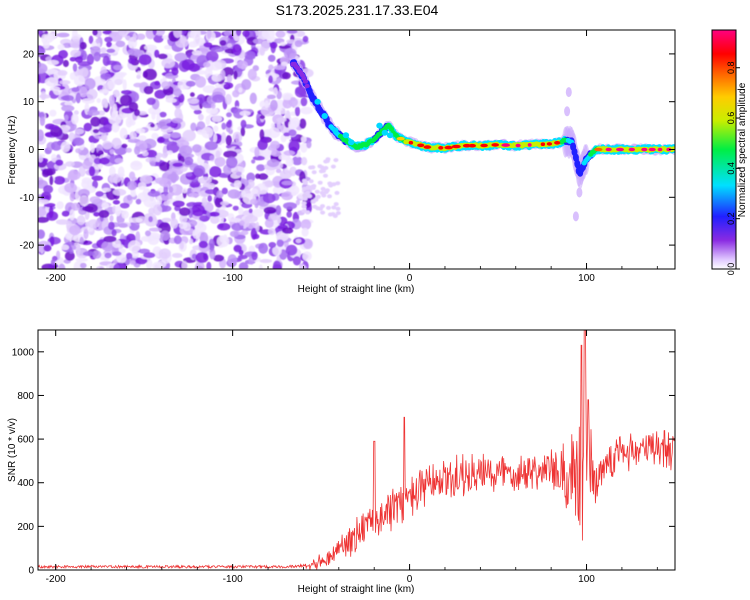  I want to click on x-tick-label: 100, so click(586, 579).